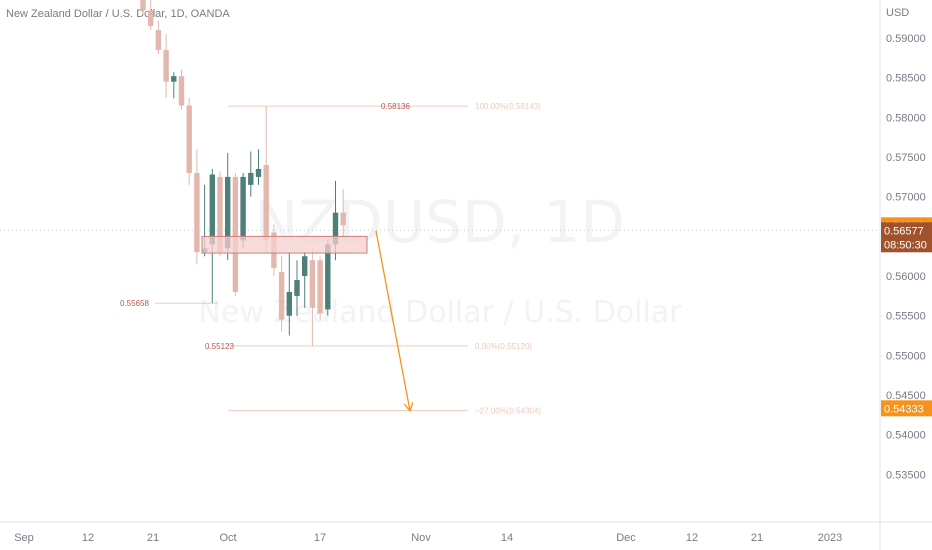 This screenshot has width=932, height=550. Describe the element at coordinates (508, 106) in the screenshot. I see `fib-level-100-label: 100.00%(0.58143)` at that location.